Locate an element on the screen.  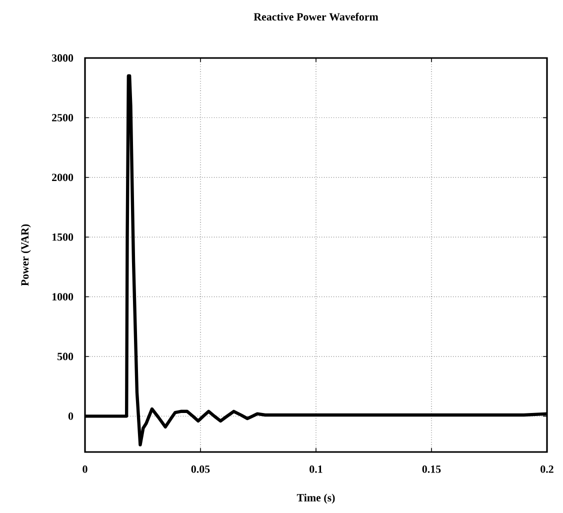
x-tick-label: 0.2 is located at coordinates (547, 469).